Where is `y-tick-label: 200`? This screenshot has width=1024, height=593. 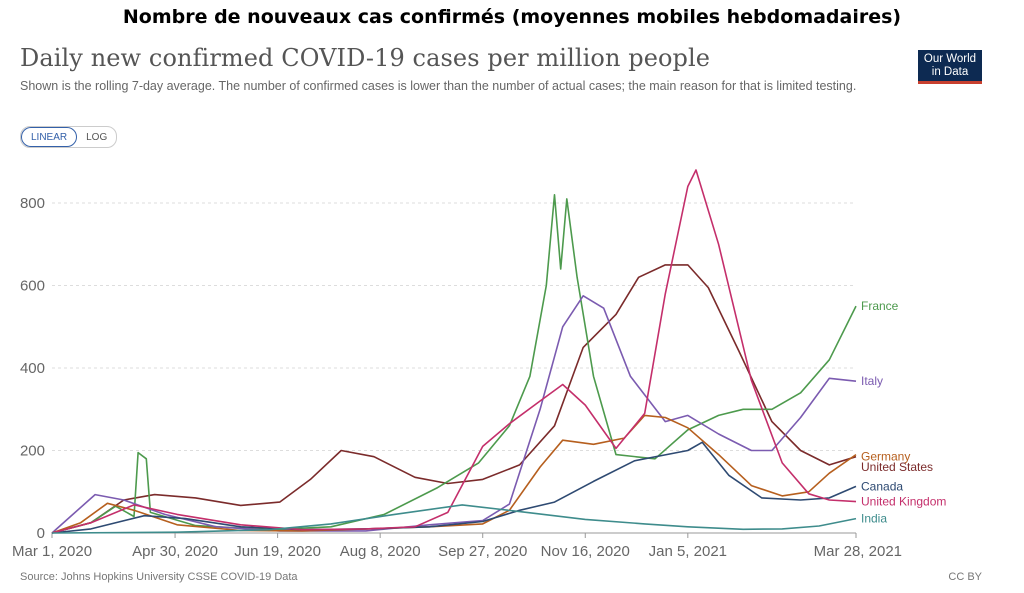 y-tick-label: 200 is located at coordinates (32, 451).